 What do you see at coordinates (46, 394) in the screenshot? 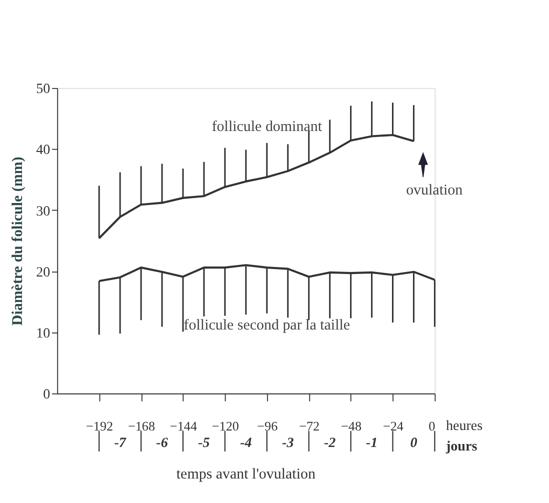
I see `y-tick-label: 0` at bounding box center [46, 394].